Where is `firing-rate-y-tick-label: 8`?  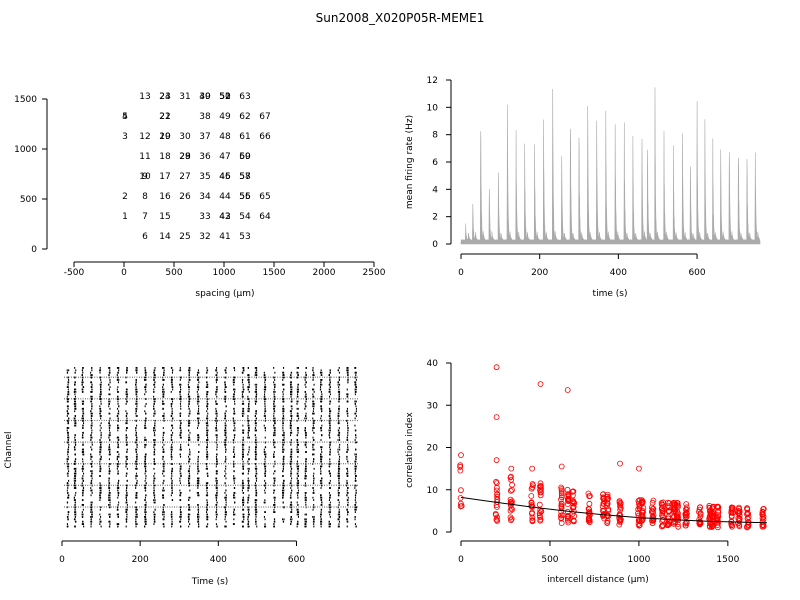
firing-rate-y-tick-label: 8 is located at coordinates (435, 136).